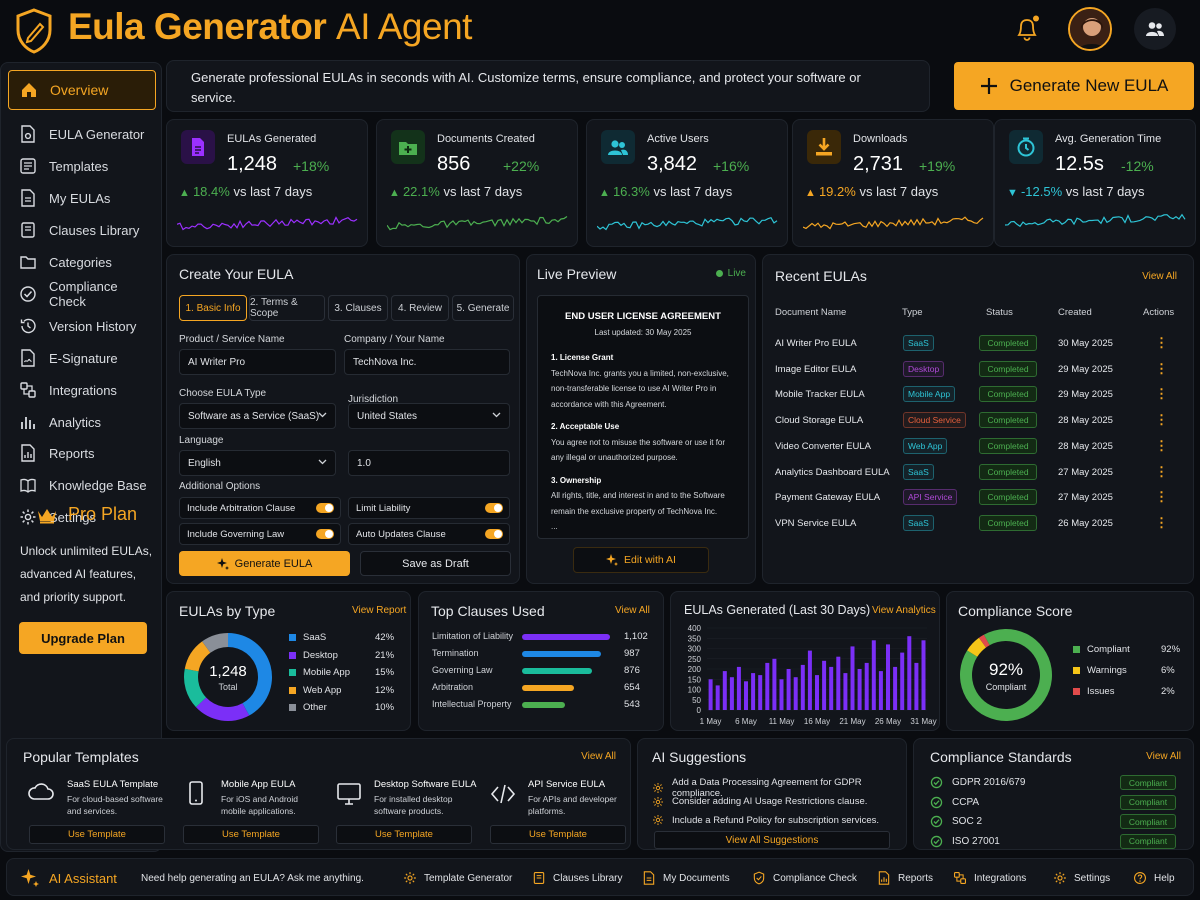  Describe the element at coordinates (83, 878) in the screenshot. I see `ai-assistant-label: AI Assistant` at that location.